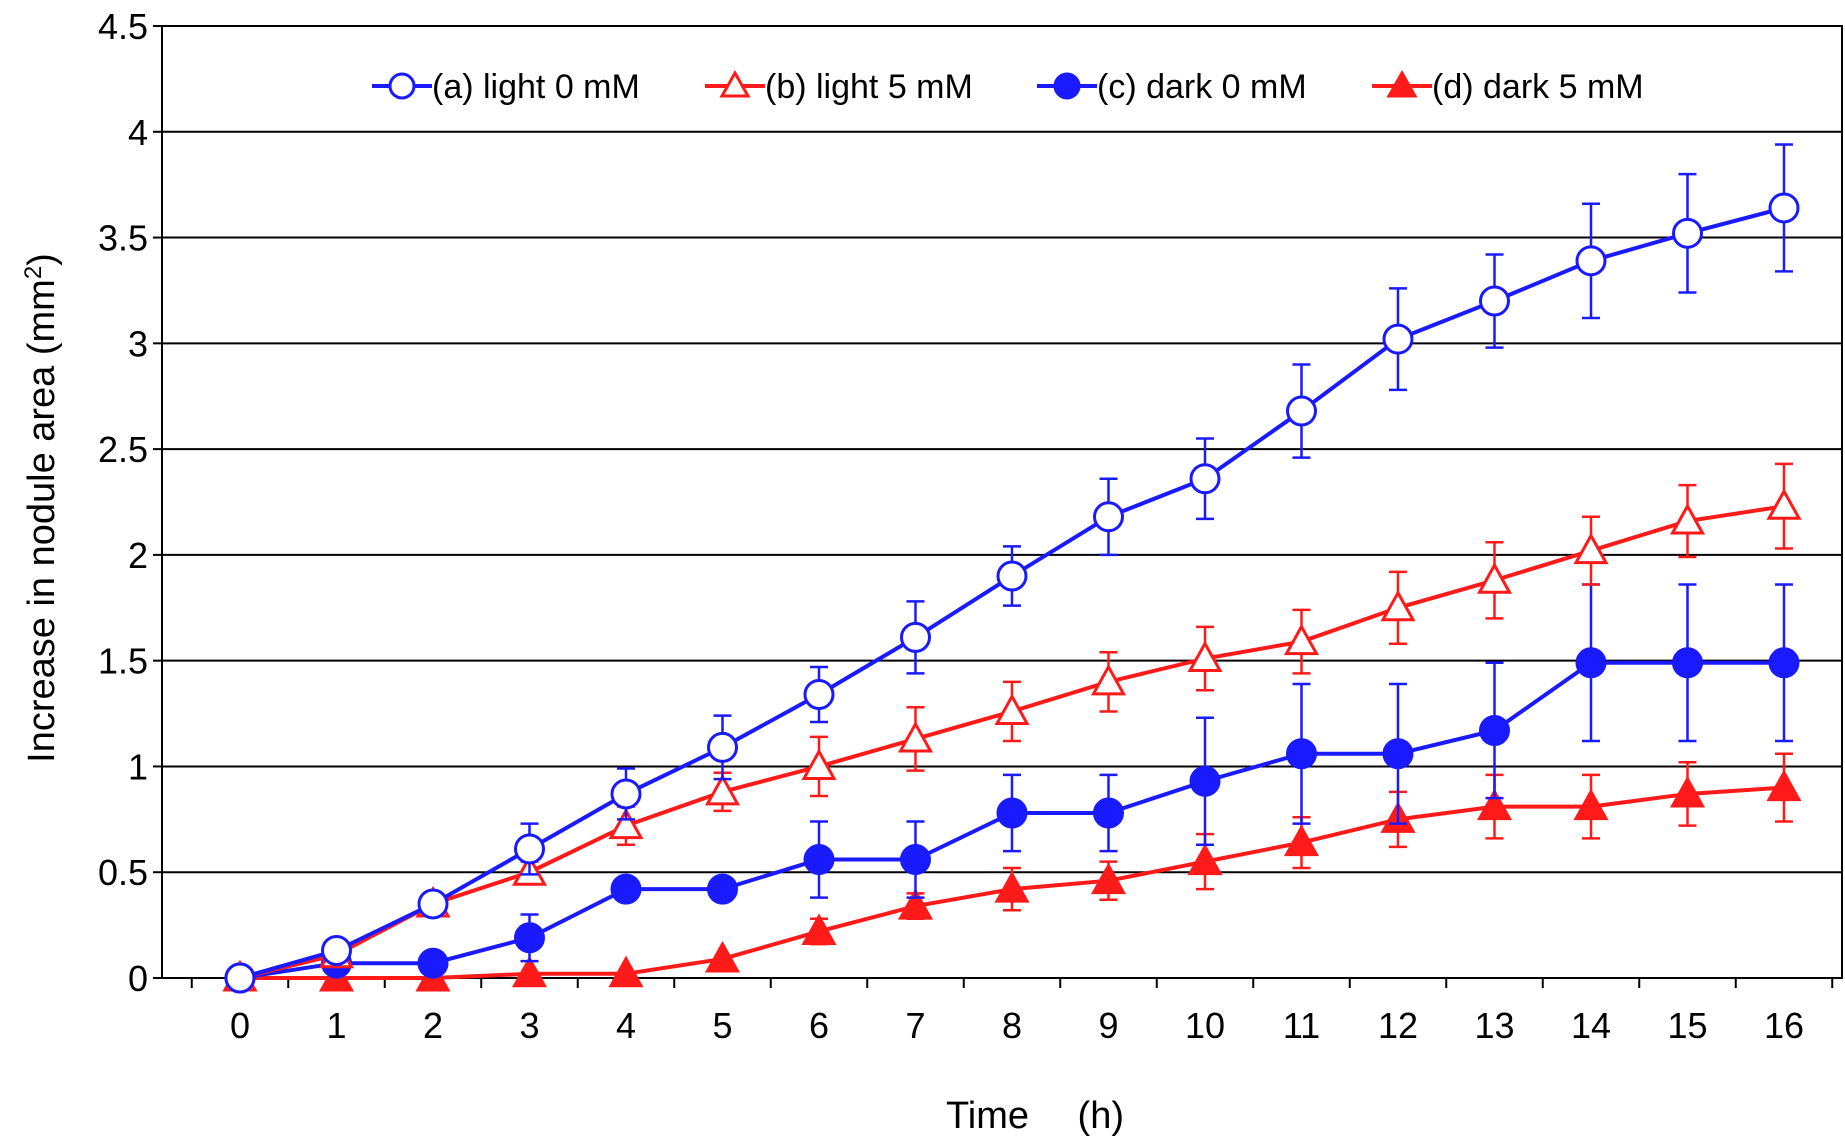 This screenshot has height=1148, width=1845. What do you see at coordinates (336, 1025) in the screenshot?
I see `x-tick-label: 1` at bounding box center [336, 1025].